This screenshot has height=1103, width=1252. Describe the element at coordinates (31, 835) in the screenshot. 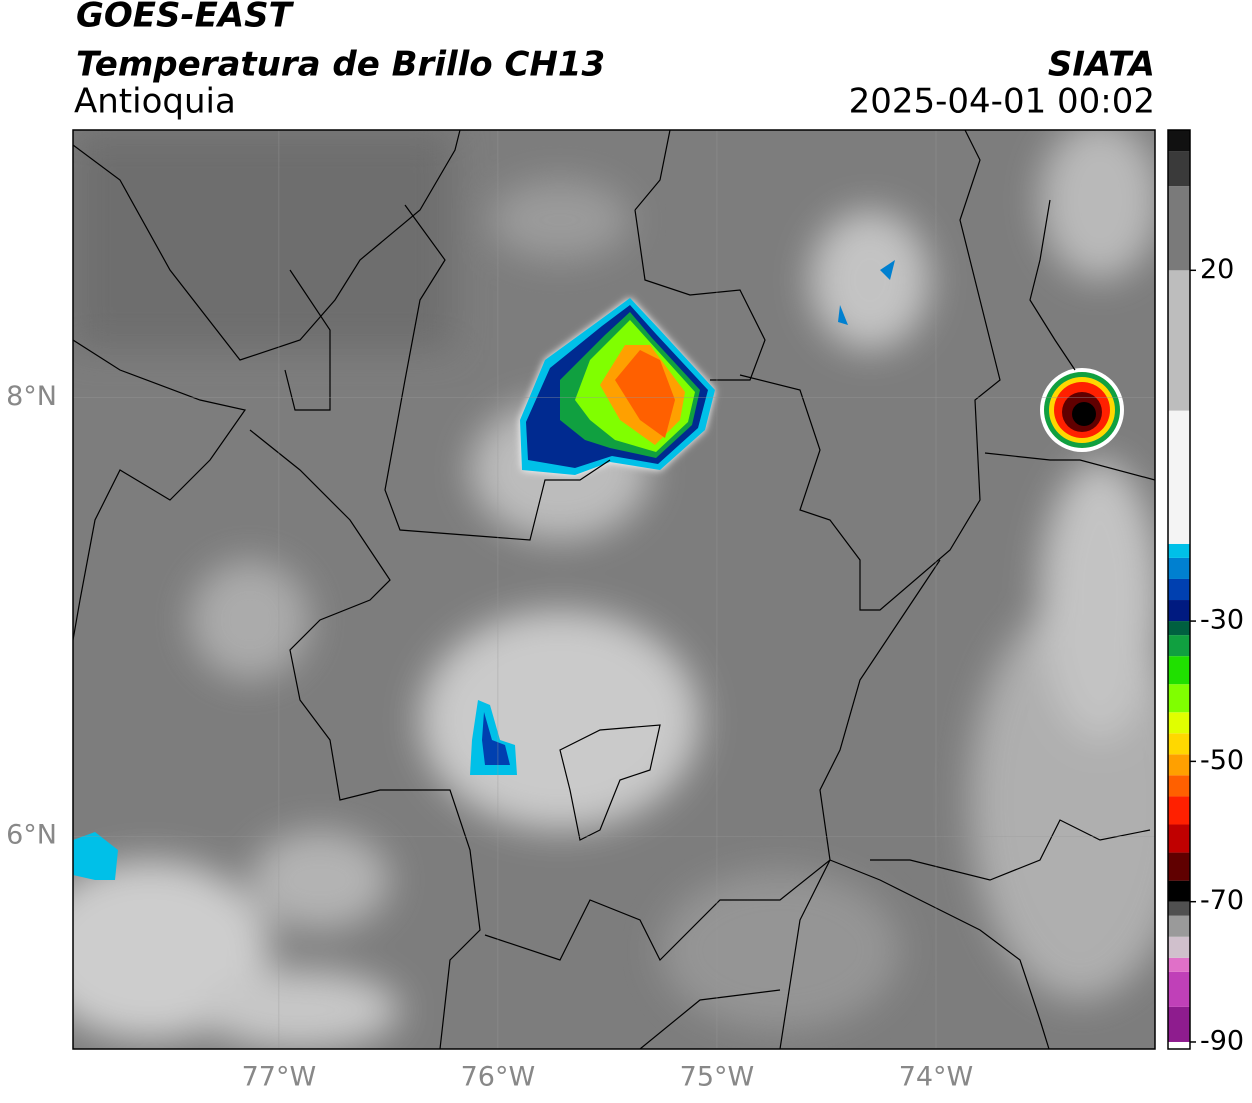

I see `y-tick-label: 6°N` at that location.